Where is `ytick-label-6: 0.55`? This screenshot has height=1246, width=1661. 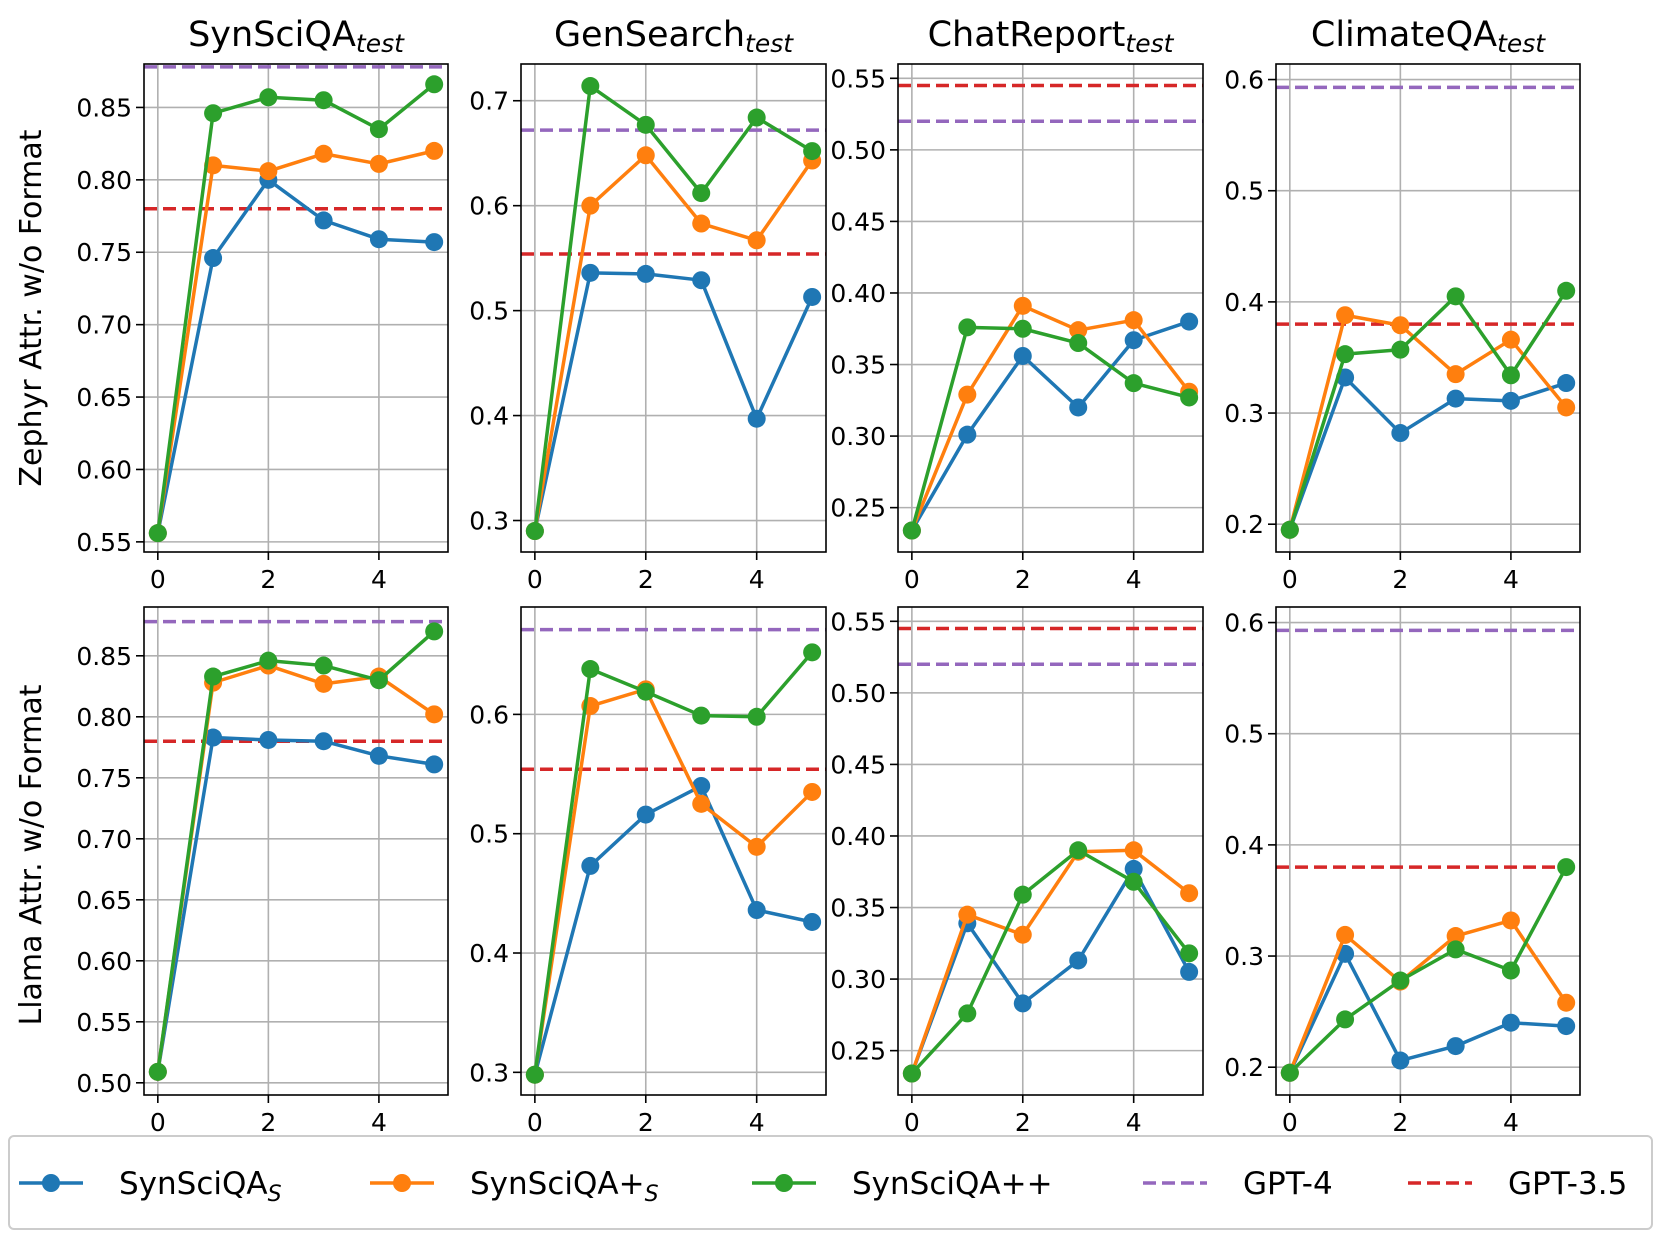
ytick-label-6: 0.55 is located at coordinates (858, 621).